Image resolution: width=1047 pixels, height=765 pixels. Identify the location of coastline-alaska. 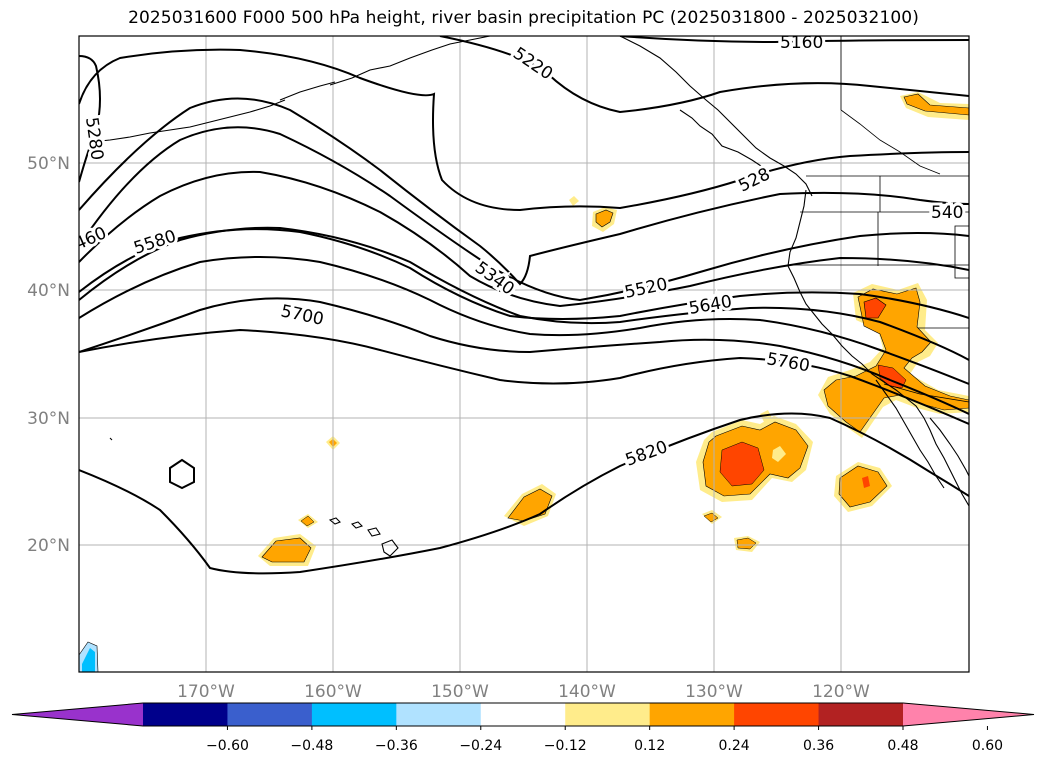
(307, 91).